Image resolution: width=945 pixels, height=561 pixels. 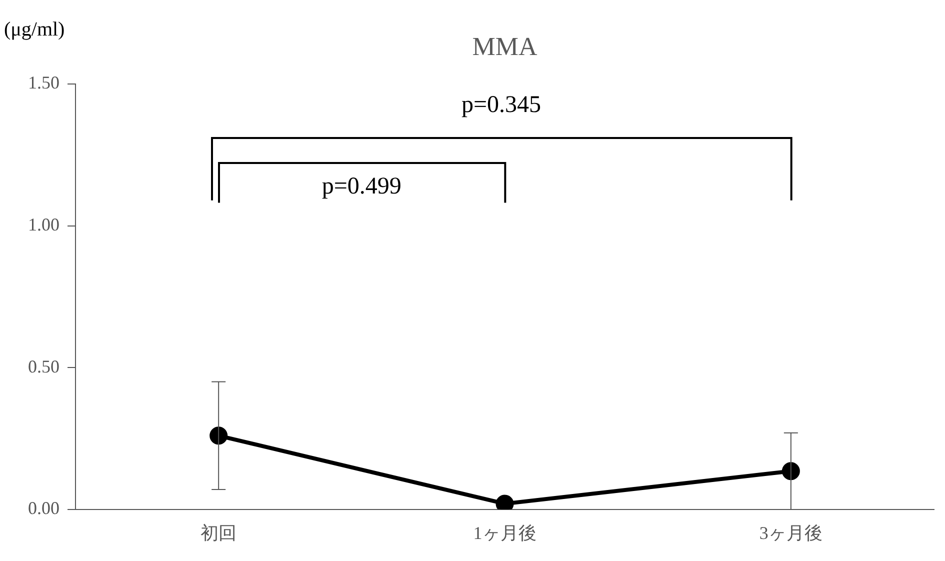 I want to click on y-tick-label: 1.00, so click(x=44, y=224).